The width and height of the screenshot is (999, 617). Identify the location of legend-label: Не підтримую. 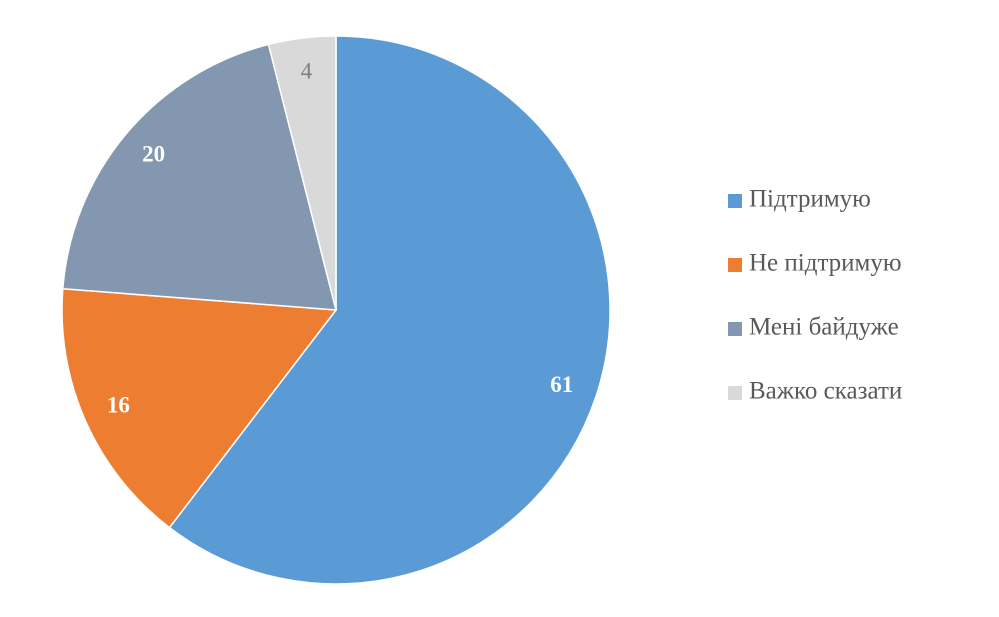
(825, 263).